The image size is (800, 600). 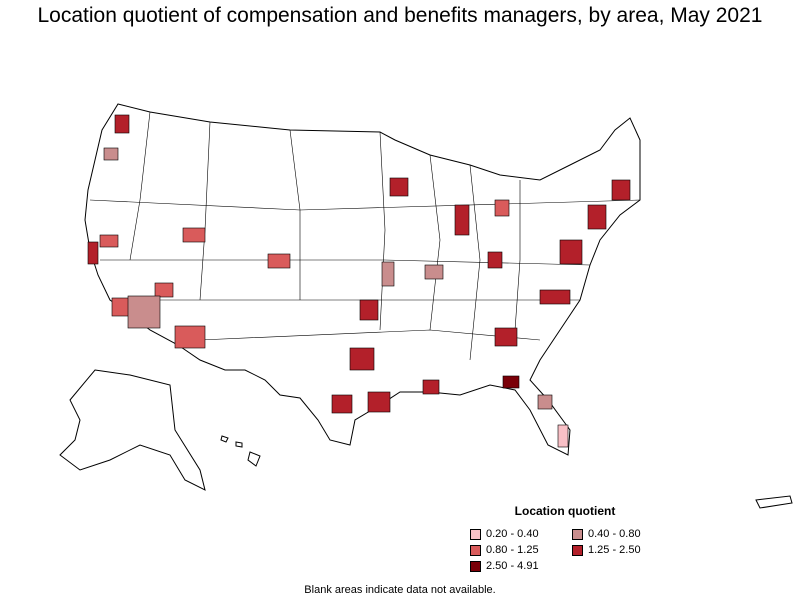 What do you see at coordinates (111, 154) in the screenshot?
I see `region-portland` at bounding box center [111, 154].